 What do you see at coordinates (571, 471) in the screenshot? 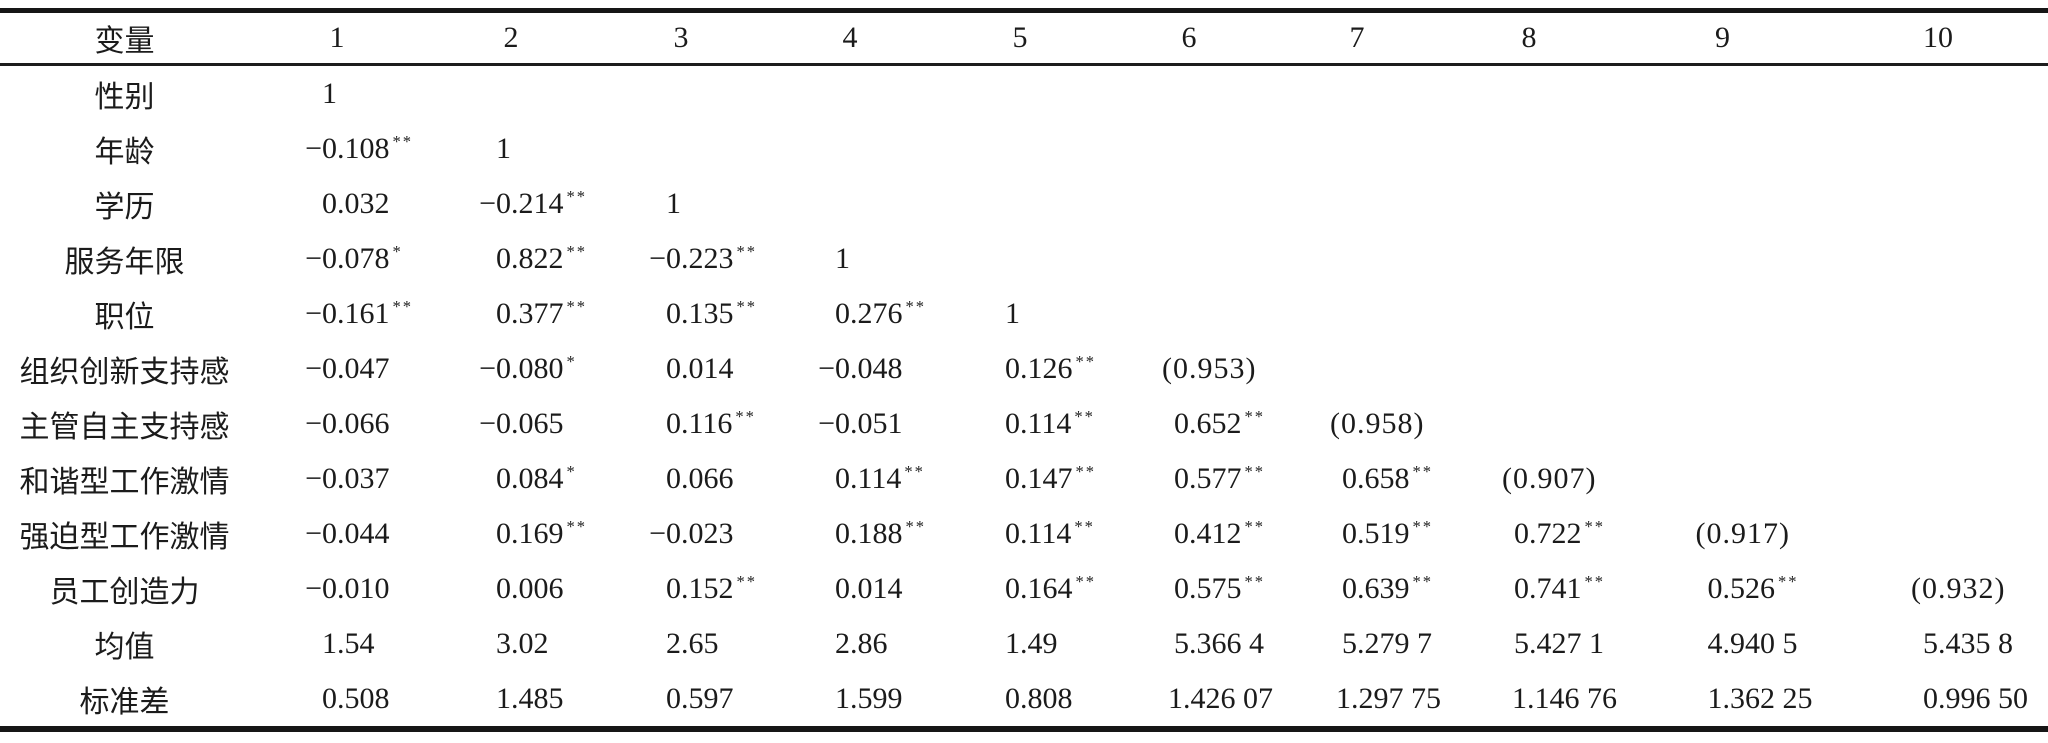
I see `significance-mark: *` at bounding box center [571, 471].